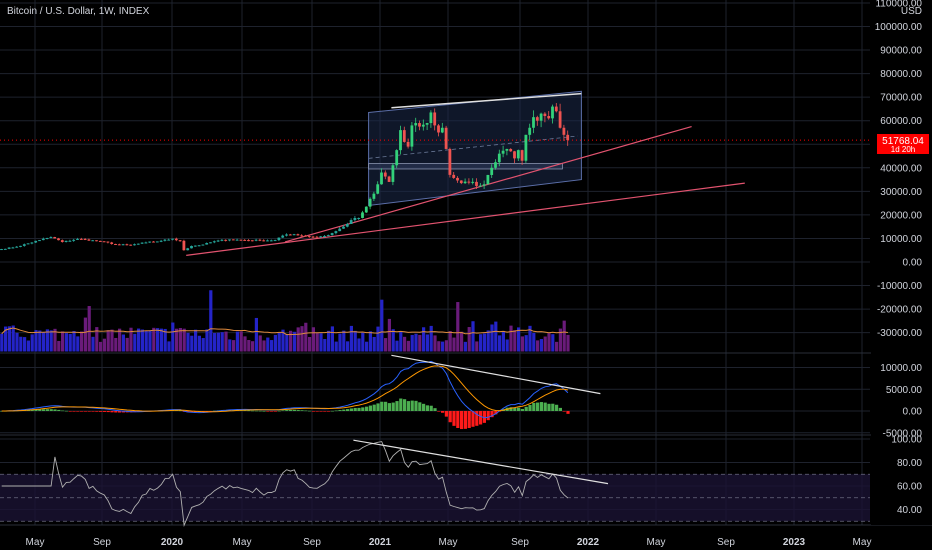  What do you see at coordinates (913, 412) in the screenshot?
I see `macd-axis-tick: 0.00` at bounding box center [913, 412].